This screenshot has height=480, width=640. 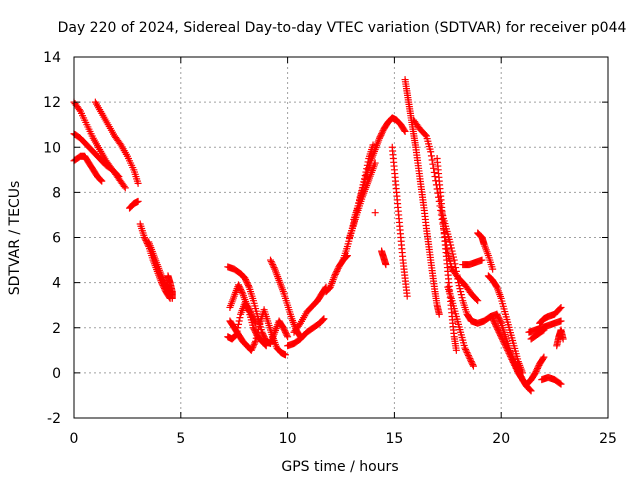 I want to click on series-arc3, so click(x=88, y=168).